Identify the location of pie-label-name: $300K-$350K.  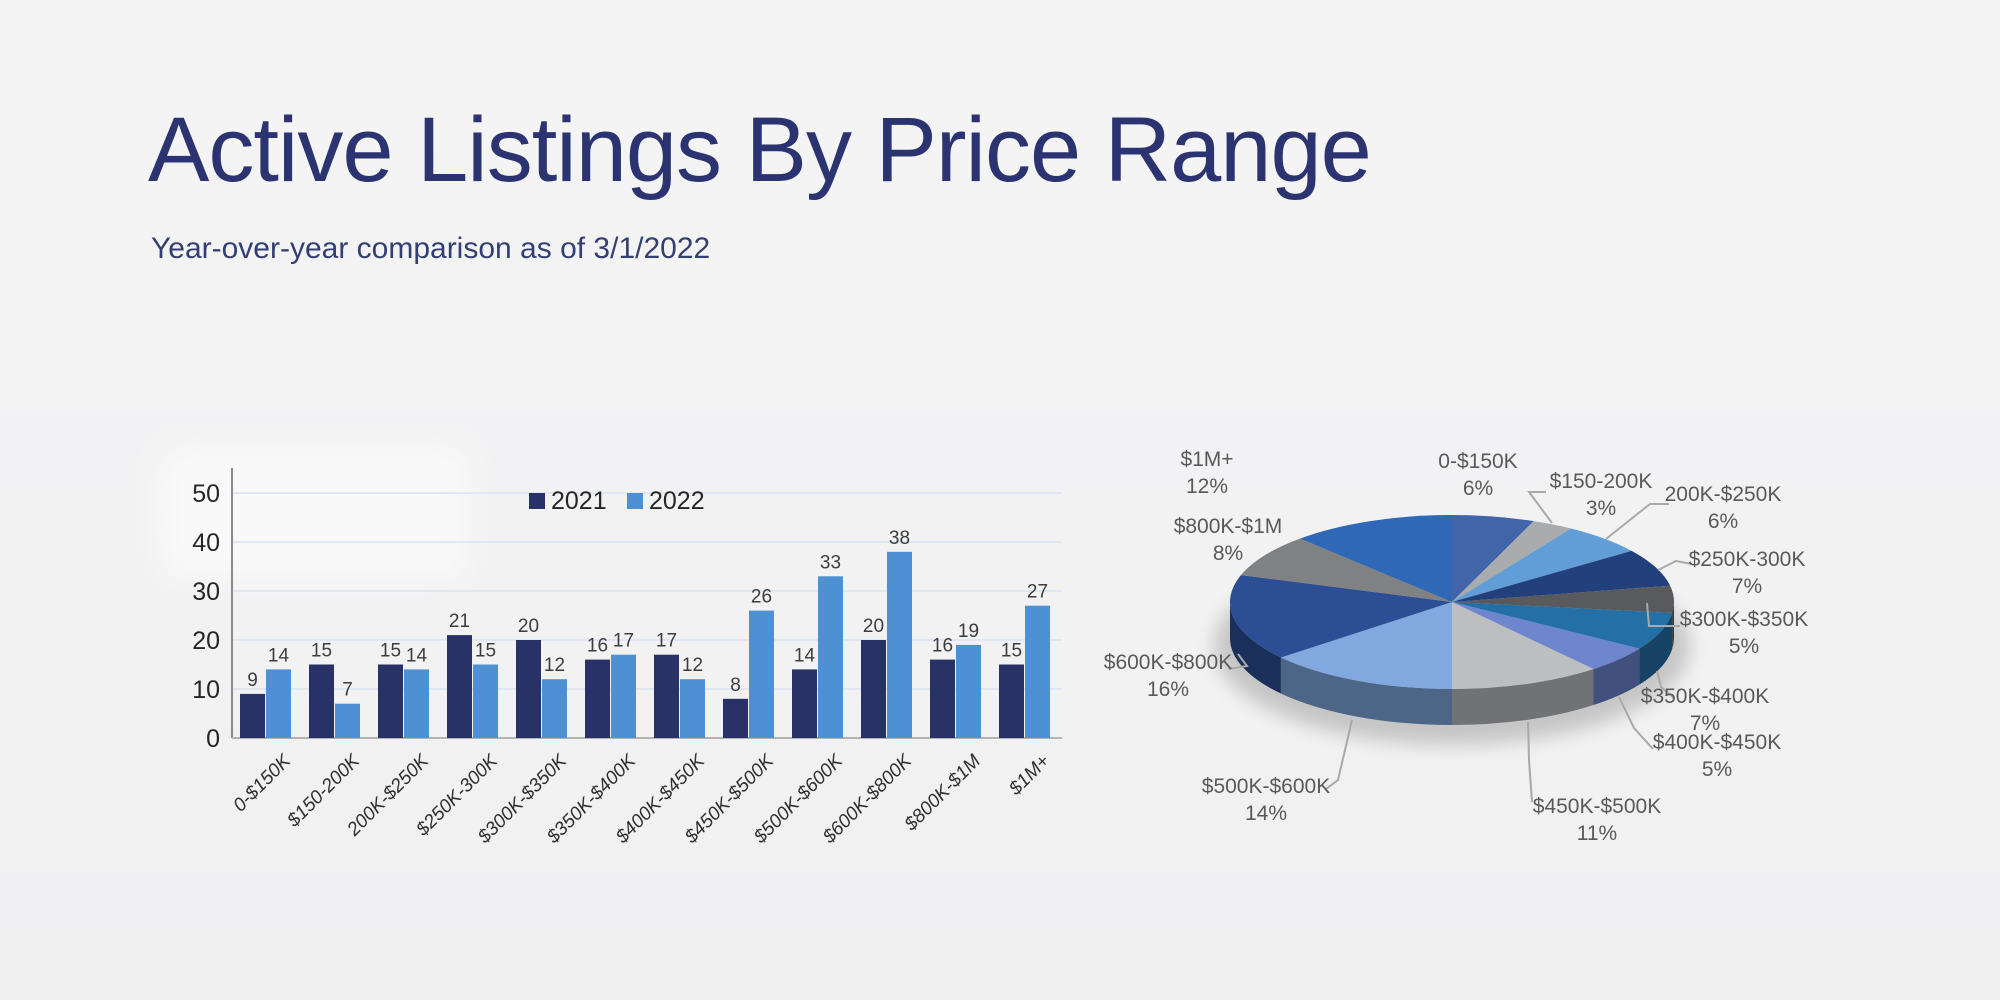
(1744, 619).